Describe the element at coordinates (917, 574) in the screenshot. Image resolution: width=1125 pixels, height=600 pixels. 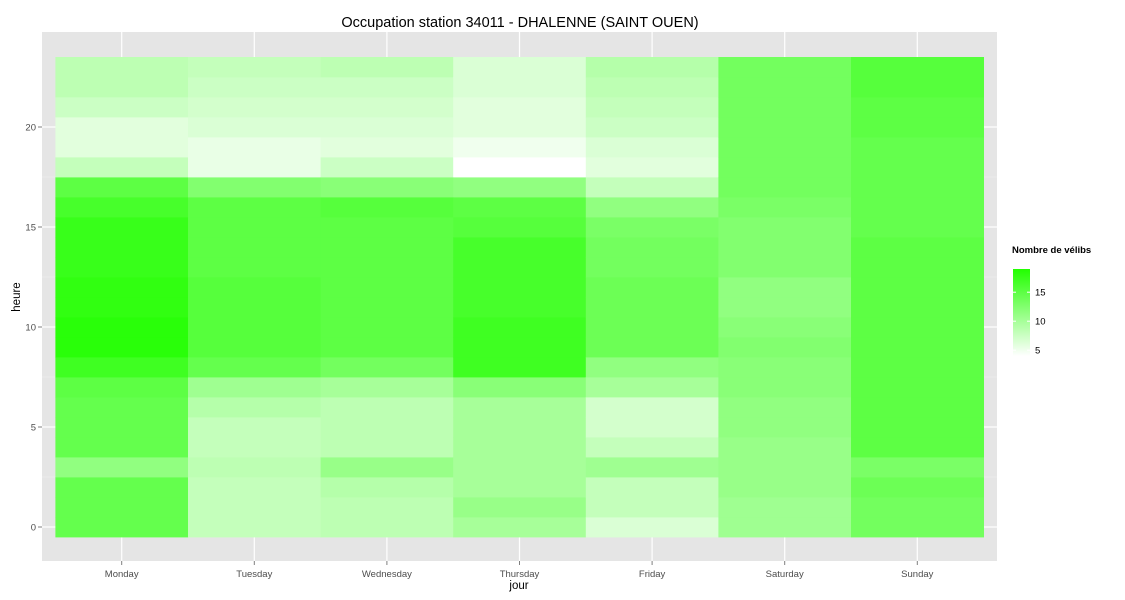
I see `x-tick-label: Sunday` at that location.